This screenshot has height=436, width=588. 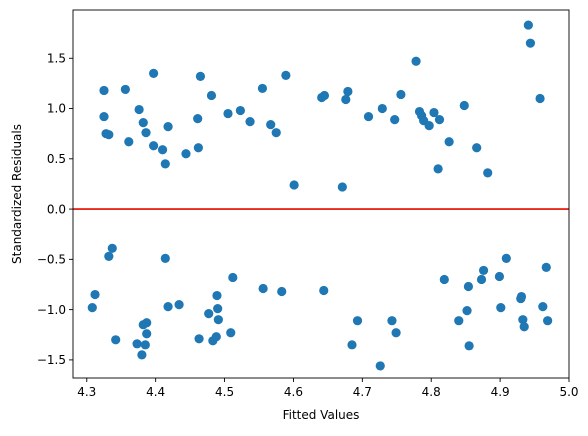 What do you see at coordinates (568, 392) in the screenshot?
I see `x-tick-label: 5.0` at bounding box center [568, 392].